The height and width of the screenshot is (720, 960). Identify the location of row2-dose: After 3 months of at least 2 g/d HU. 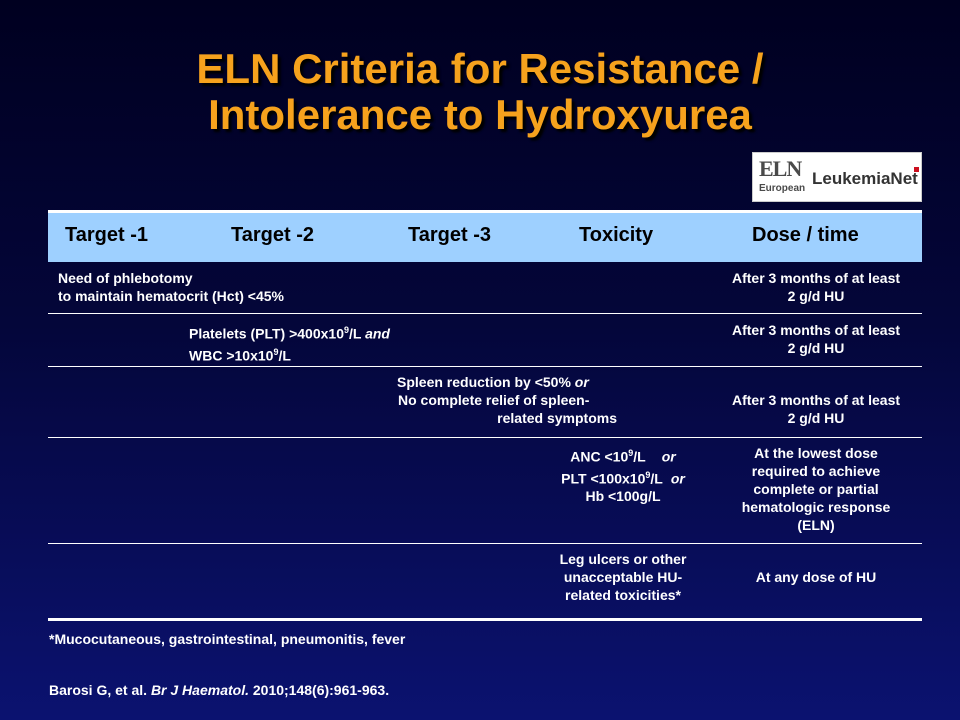
(816, 339).